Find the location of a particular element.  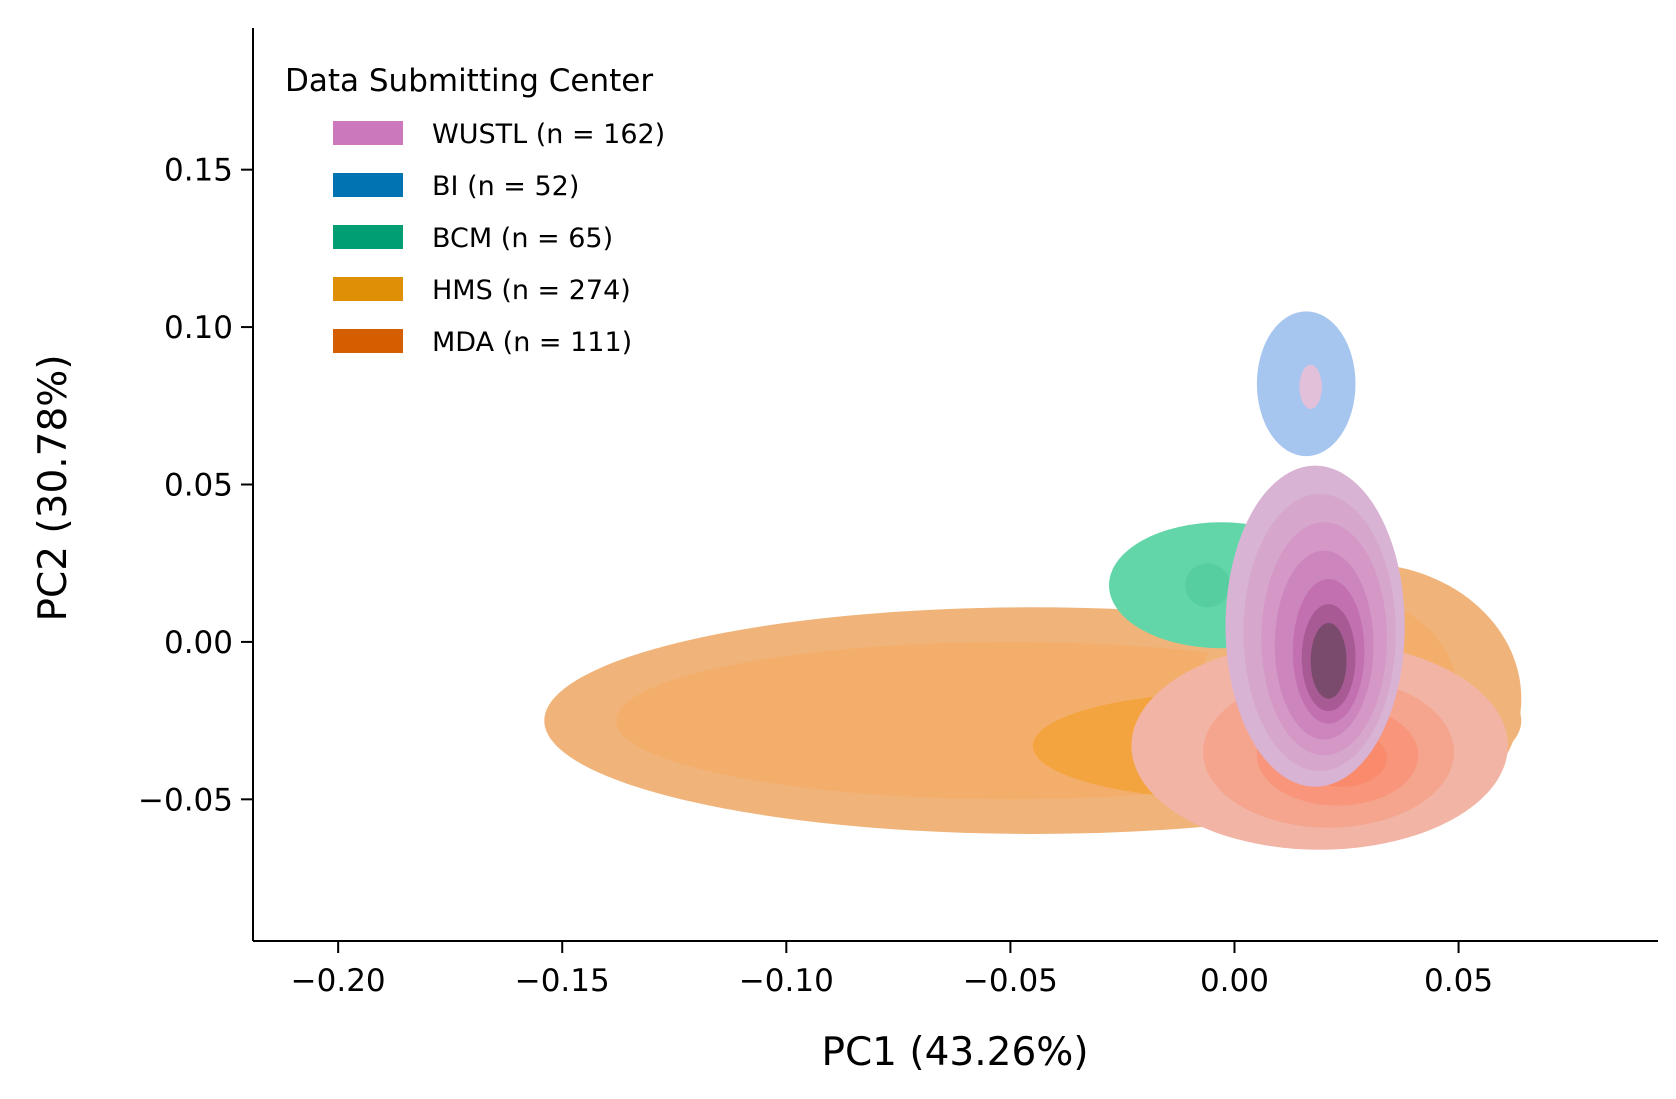

x-tick-label: −0.20 is located at coordinates (338, 981).